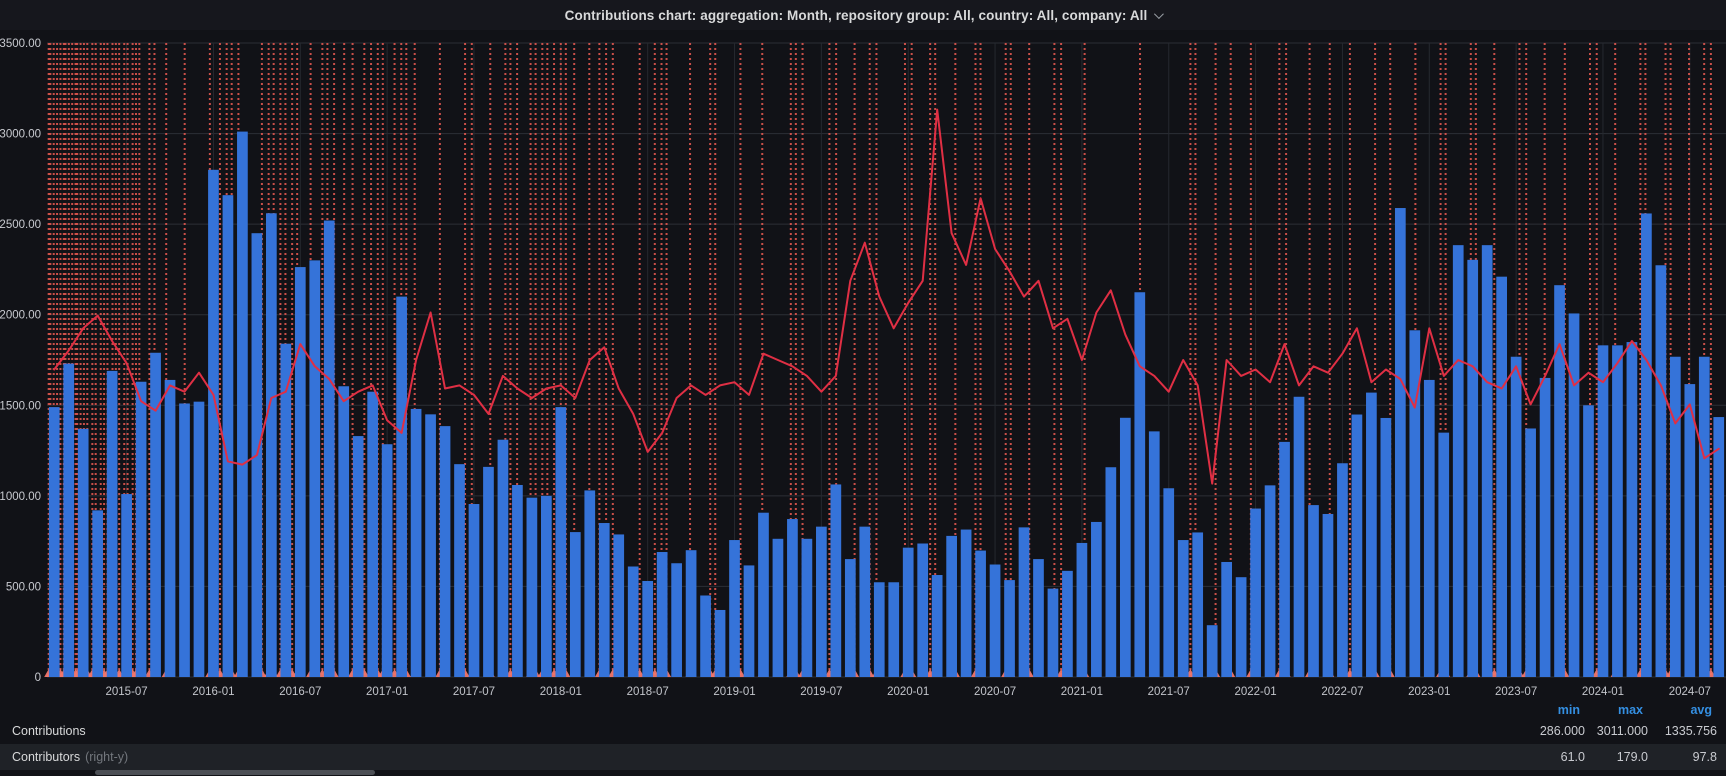  What do you see at coordinates (1568, 710) in the screenshot?
I see `legend-header-min: min` at bounding box center [1568, 710].